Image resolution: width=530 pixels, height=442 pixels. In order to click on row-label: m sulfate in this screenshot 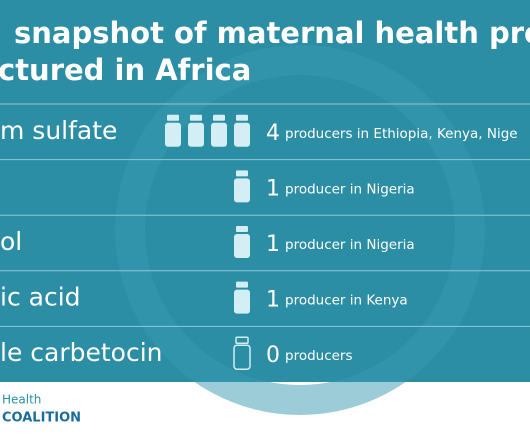, I will do `click(58, 130)`.